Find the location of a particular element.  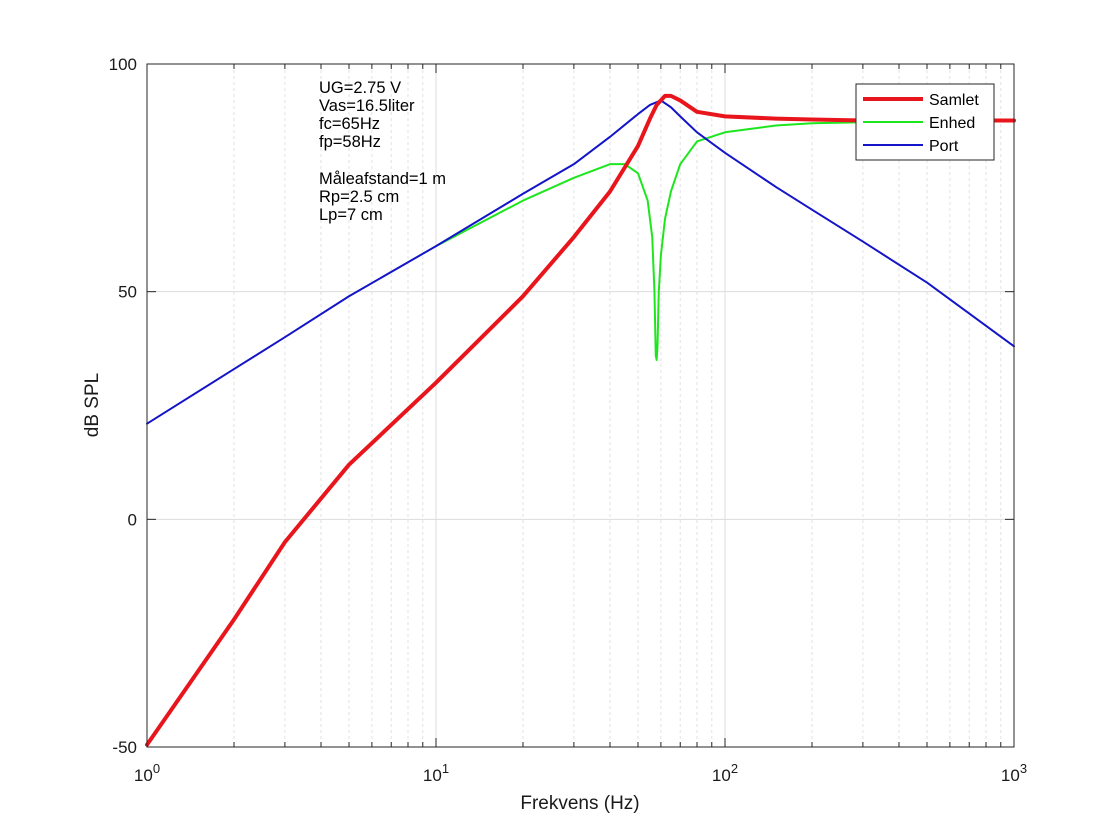

annotation-lp: Lp=7 cm is located at coordinates (351, 215).